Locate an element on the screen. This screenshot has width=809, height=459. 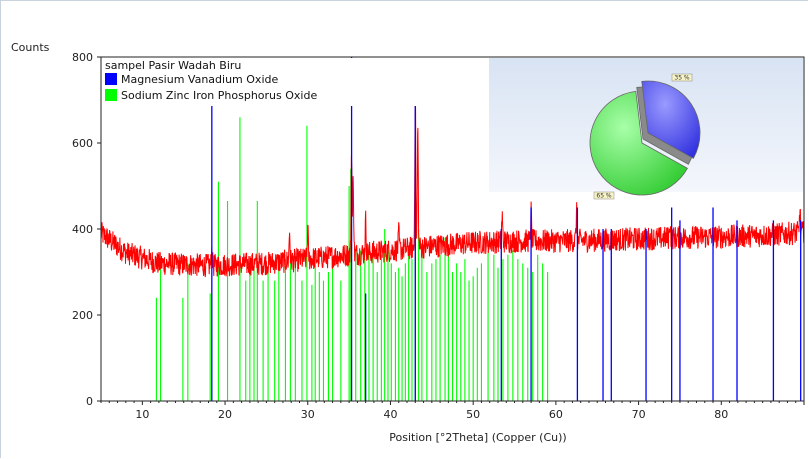
y-axis: 0 200 400 600 800 is located at coordinates (86, 229).